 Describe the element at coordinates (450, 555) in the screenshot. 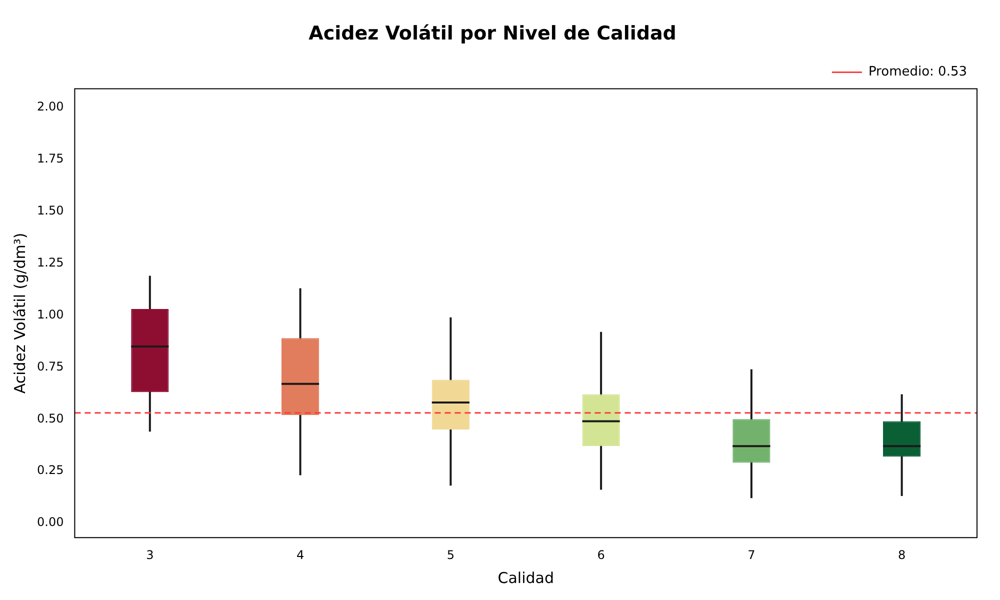

I see `x-tick-label: 5` at that location.